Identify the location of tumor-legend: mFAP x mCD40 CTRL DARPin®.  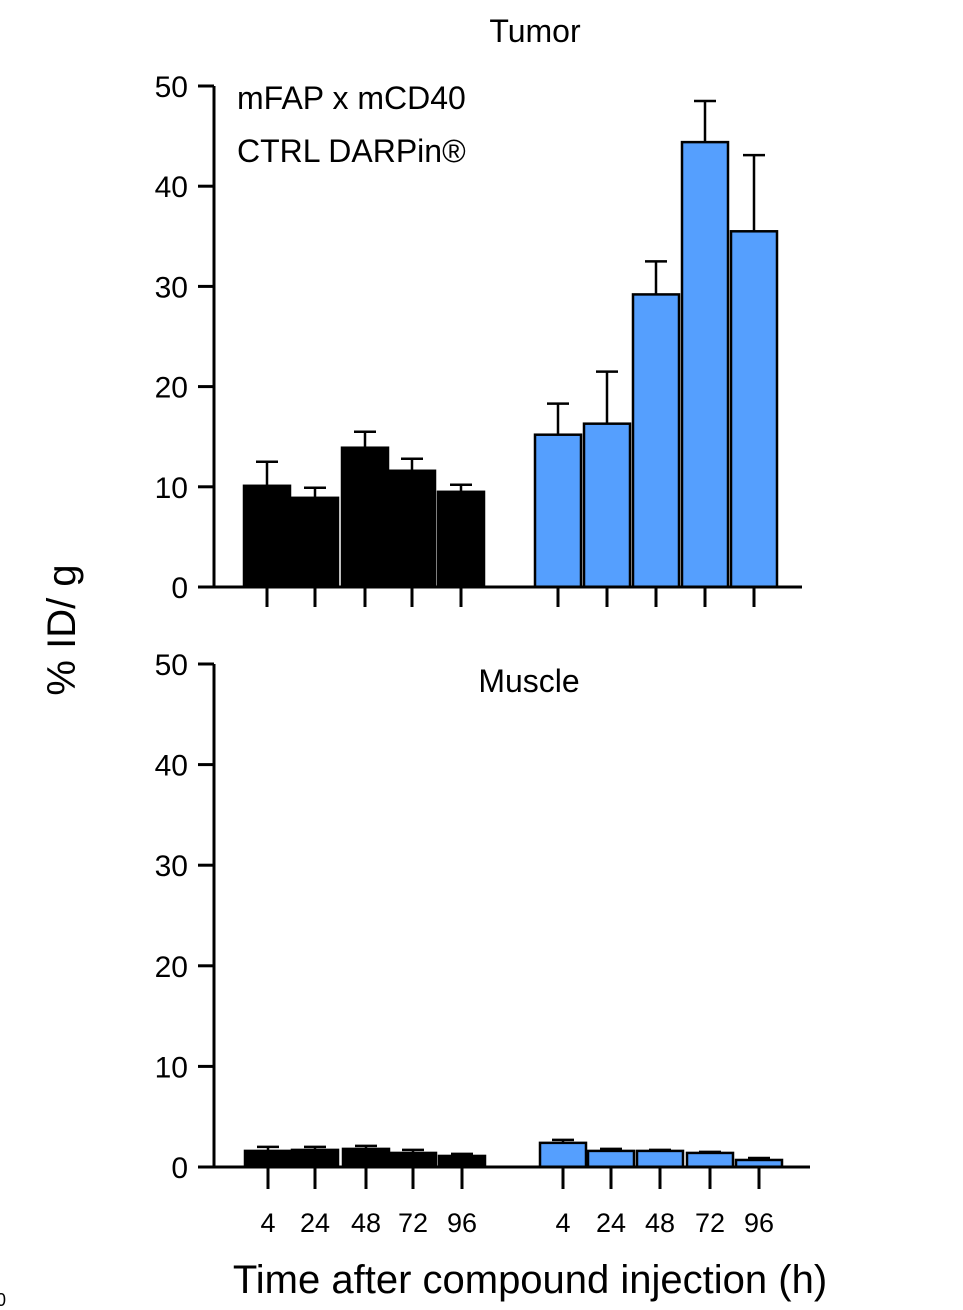
(351, 124).